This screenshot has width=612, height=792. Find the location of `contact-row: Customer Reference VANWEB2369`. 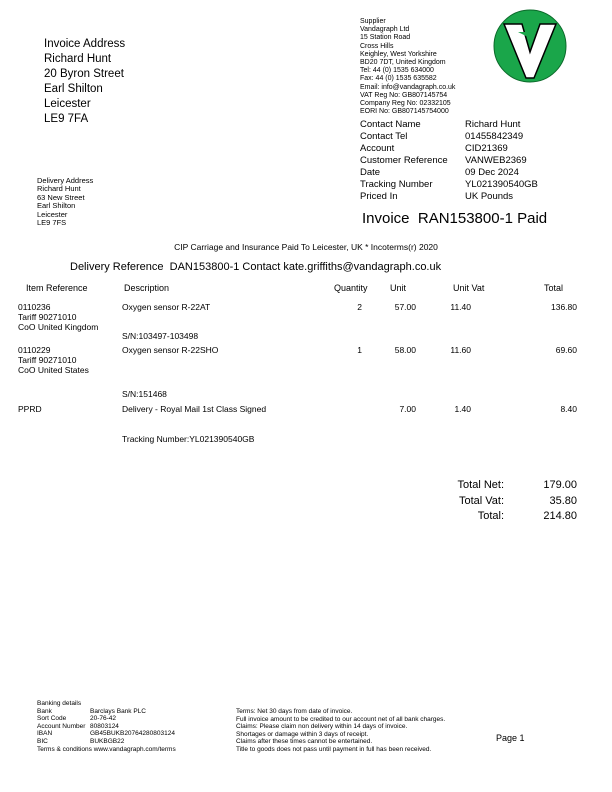

contact-row: Customer Reference VANWEB2369 is located at coordinates (470, 161).